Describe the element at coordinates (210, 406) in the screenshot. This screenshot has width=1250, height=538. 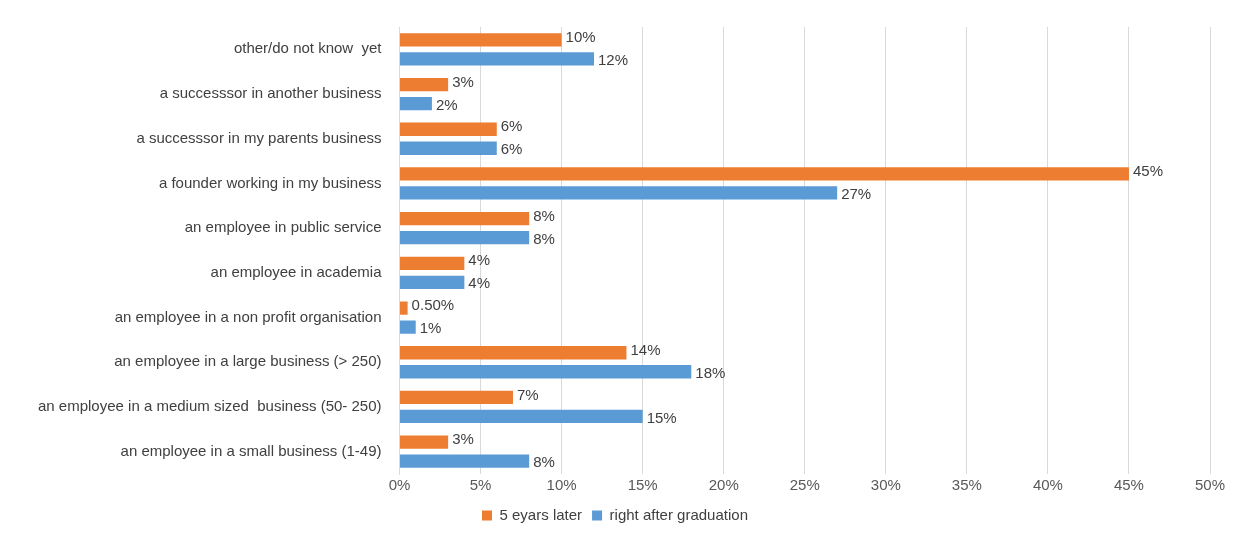
I see `y-tick-label: an employee in a medium sized business (50- 250)` at that location.